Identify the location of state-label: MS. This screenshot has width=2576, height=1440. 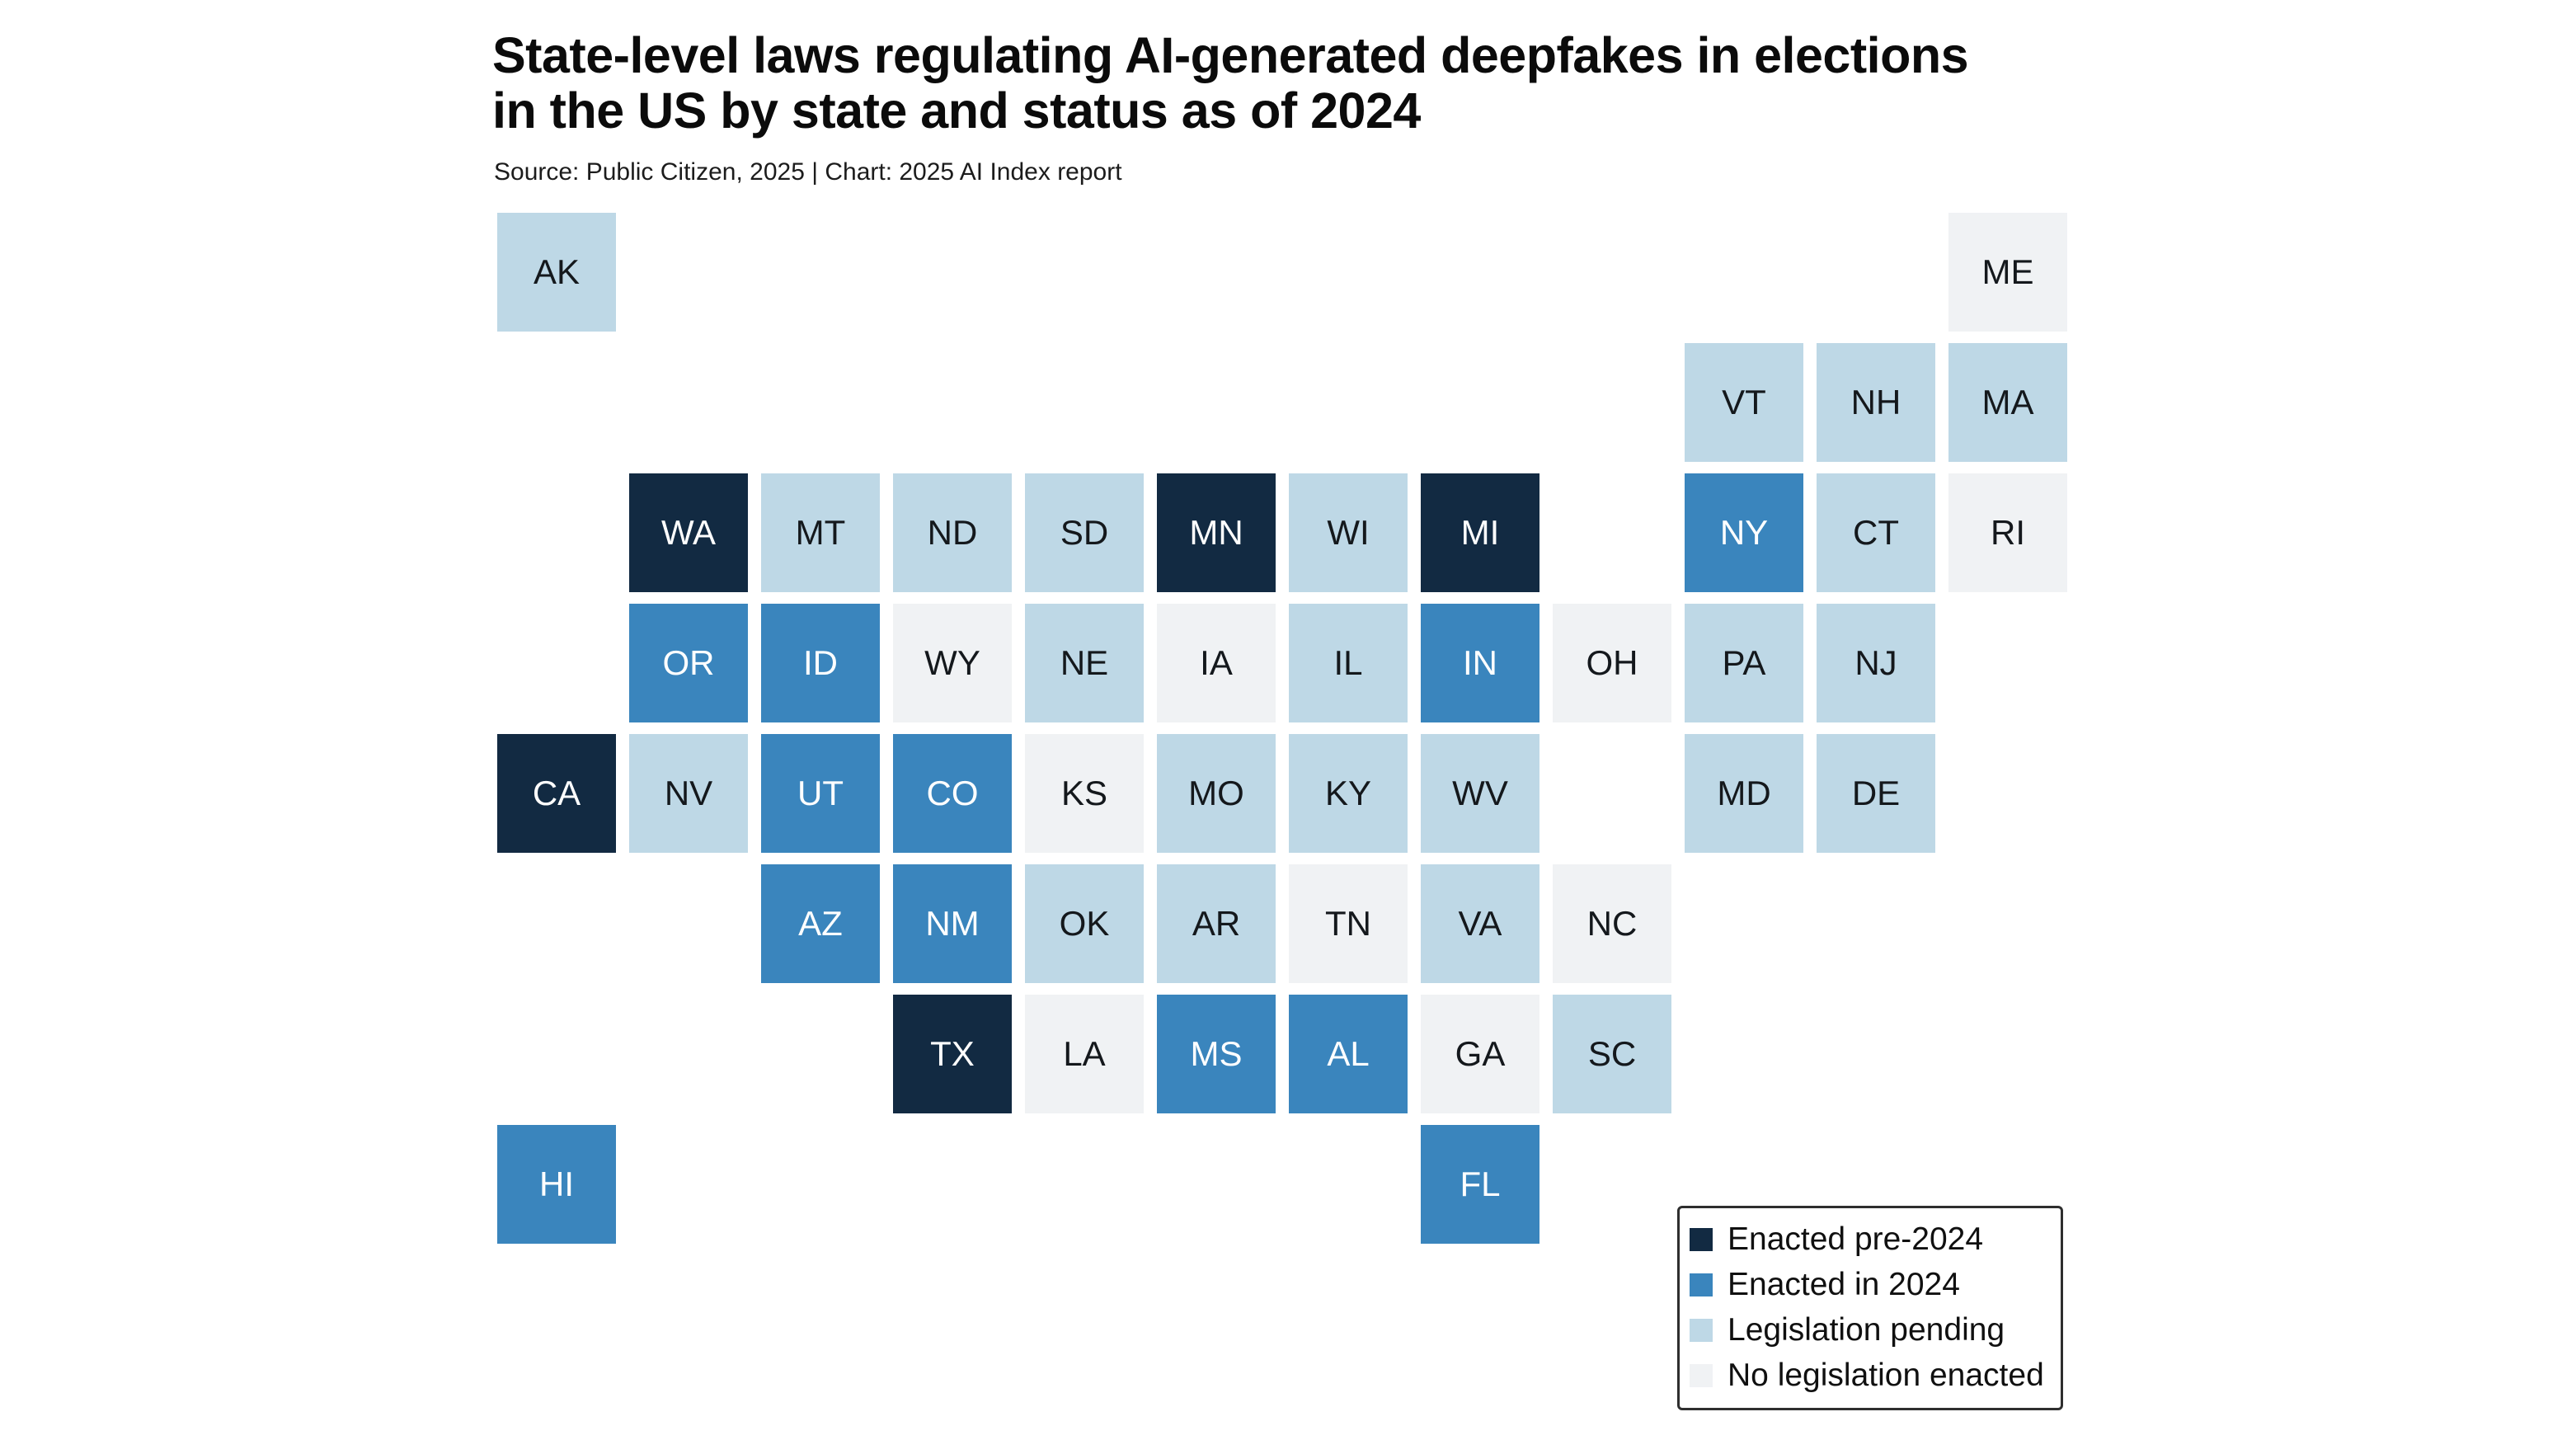
(1216, 1053).